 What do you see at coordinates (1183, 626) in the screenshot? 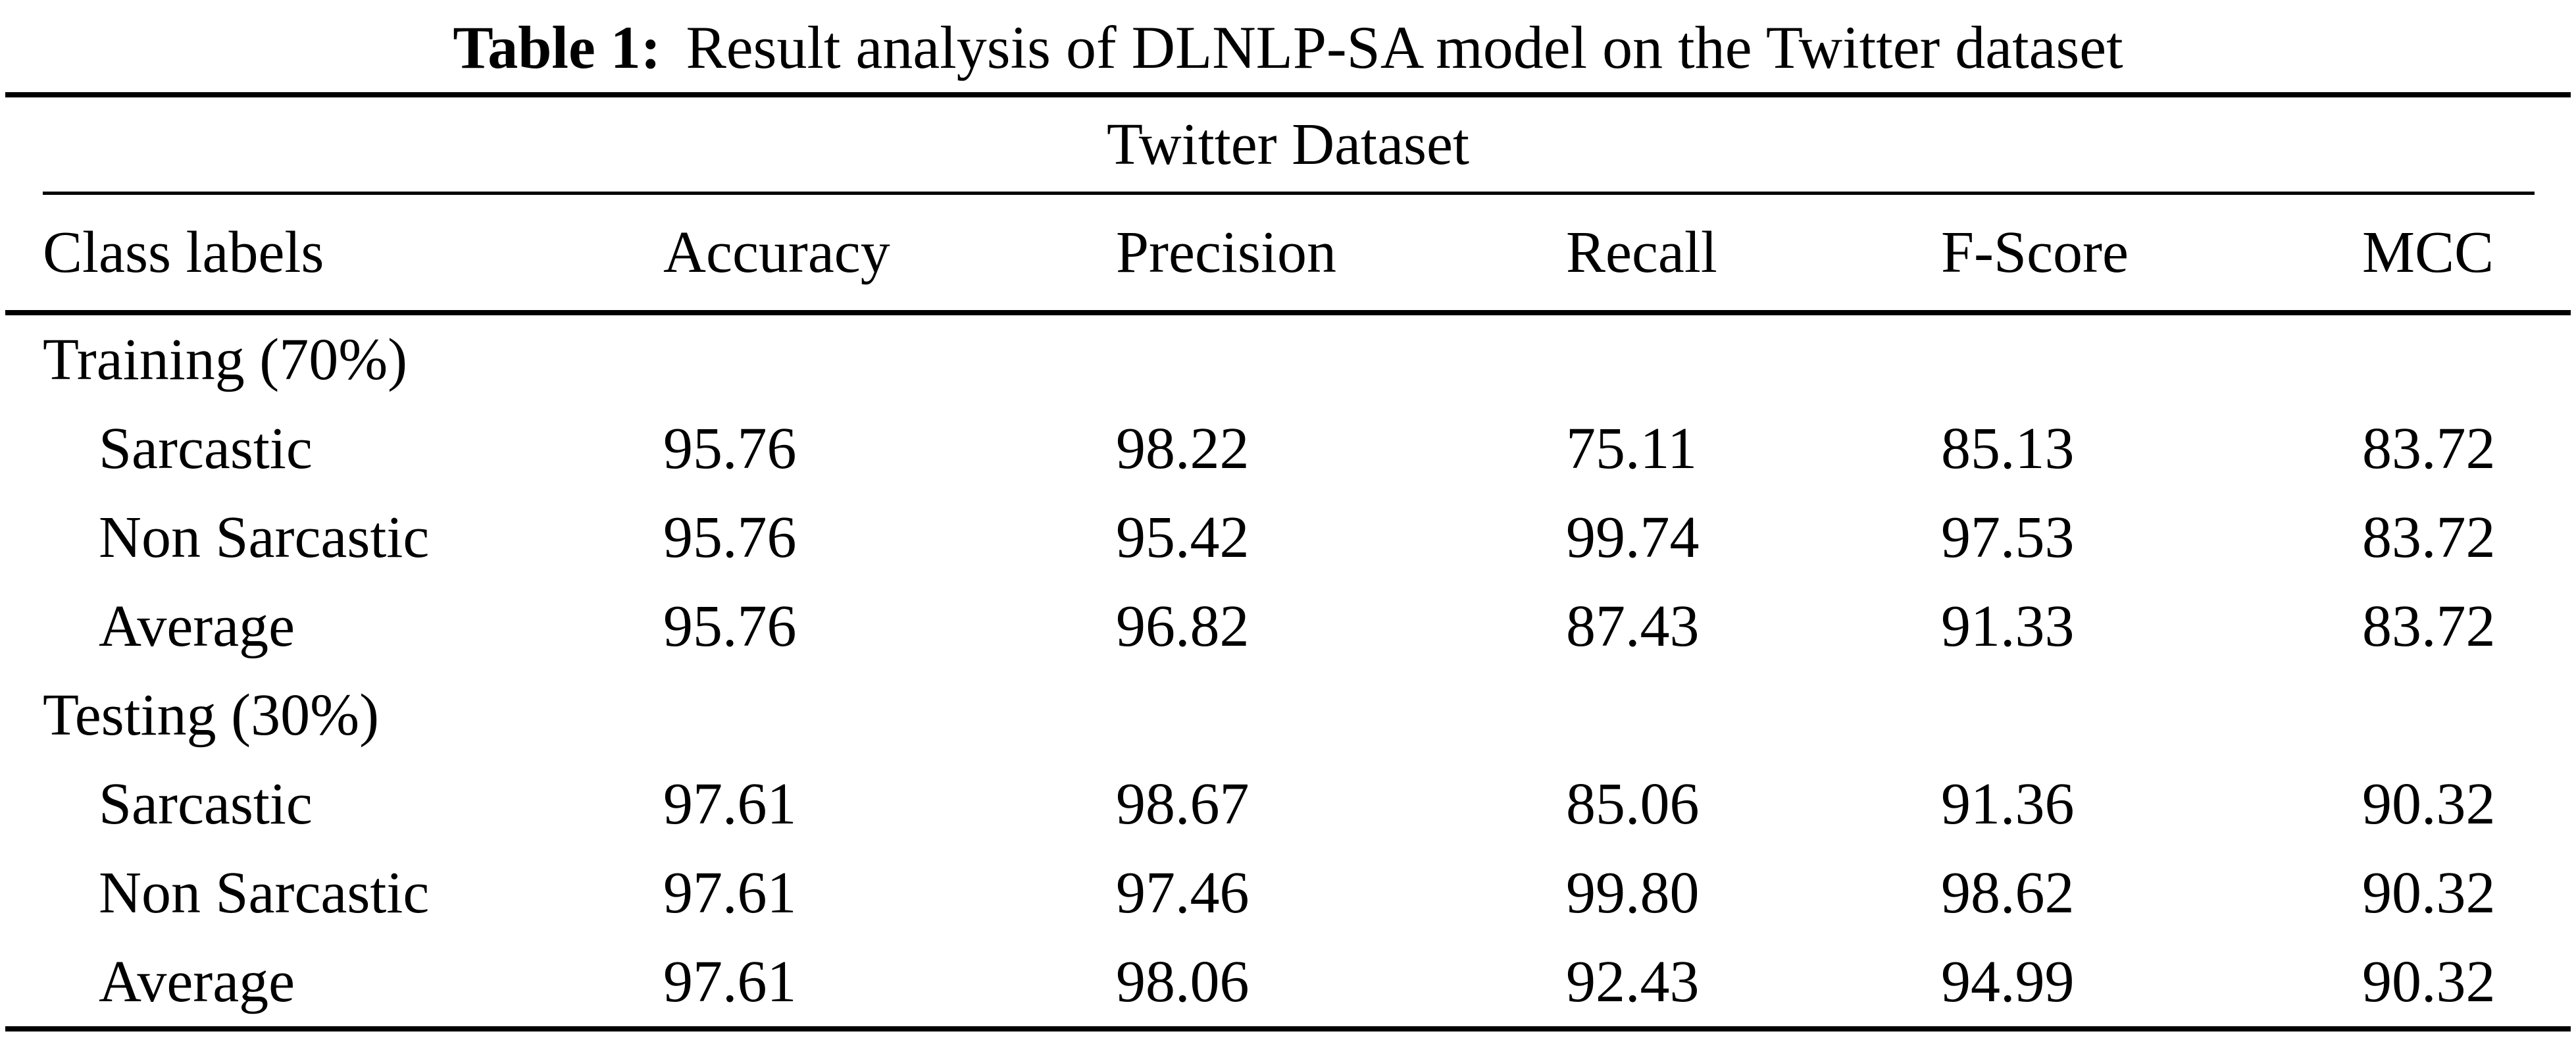
I see `cell-precision: 96.82` at bounding box center [1183, 626].